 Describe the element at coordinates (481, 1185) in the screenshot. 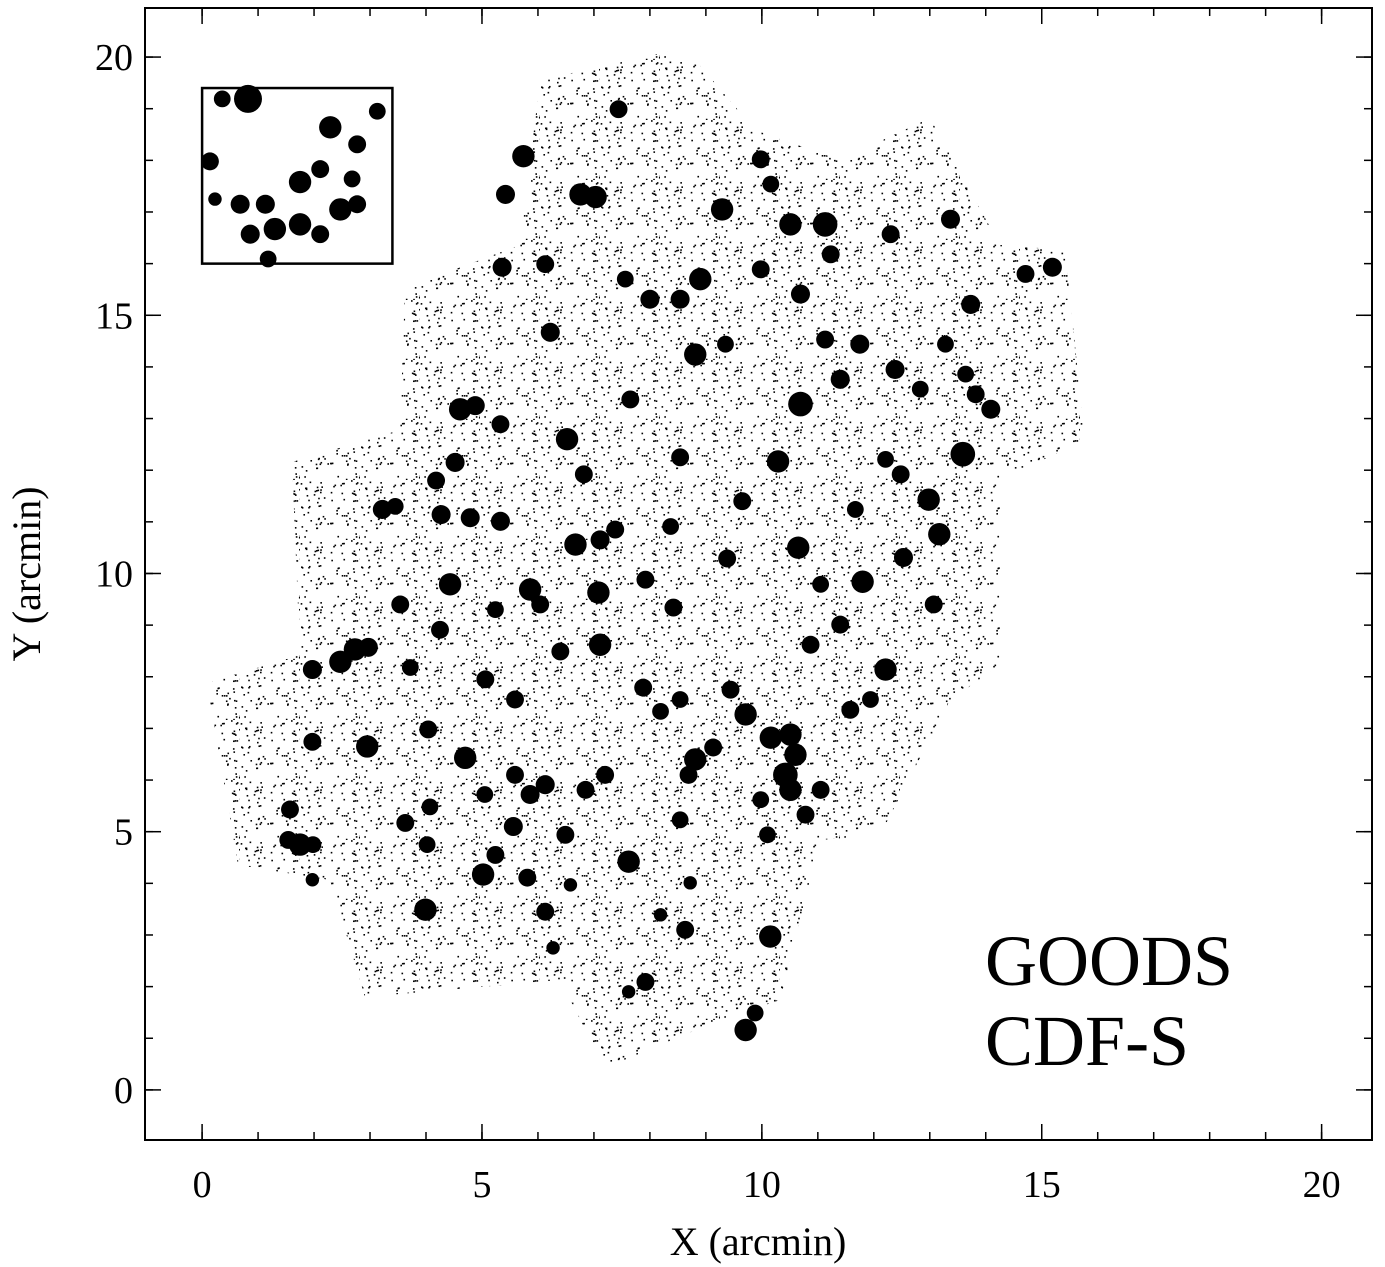

I see `x-tick-label: 5` at that location.